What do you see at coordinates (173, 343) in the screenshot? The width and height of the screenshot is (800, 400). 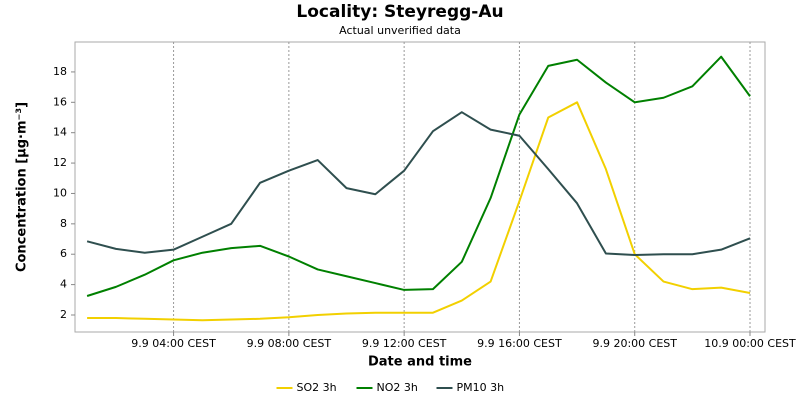 I see `x-tick-label: 9.9 04:00 CEST` at bounding box center [173, 343].